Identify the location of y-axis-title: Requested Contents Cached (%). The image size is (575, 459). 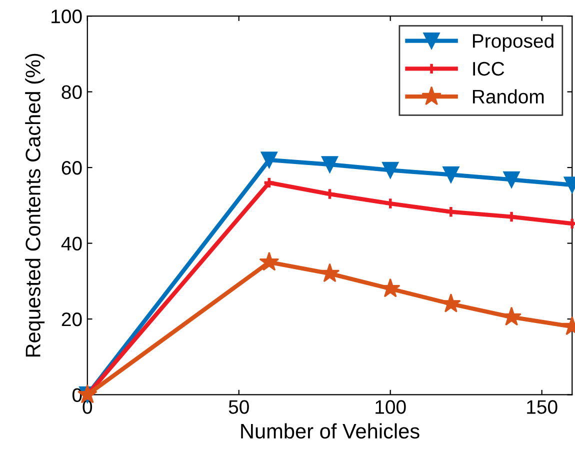
(35, 205).